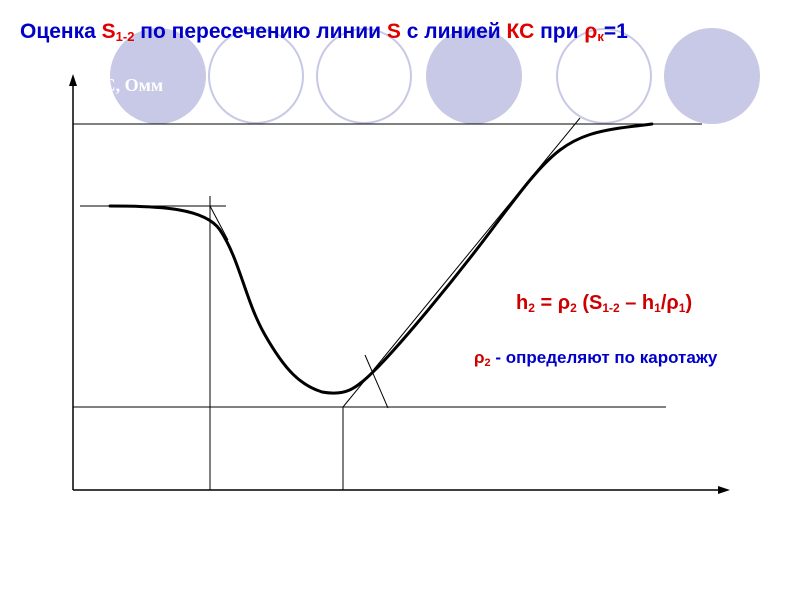  I want to click on rho2-note: ρ2 - определяют по каротажу, so click(596, 358).